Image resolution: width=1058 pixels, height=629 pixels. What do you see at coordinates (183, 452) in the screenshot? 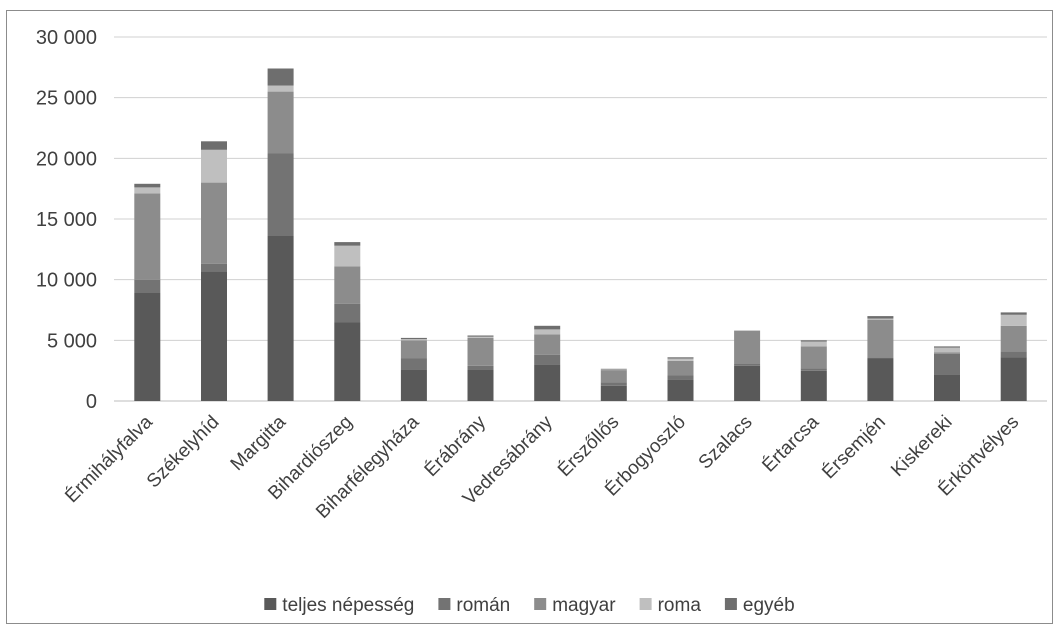
I see `x-category-label: Székelyhíd` at bounding box center [183, 452].